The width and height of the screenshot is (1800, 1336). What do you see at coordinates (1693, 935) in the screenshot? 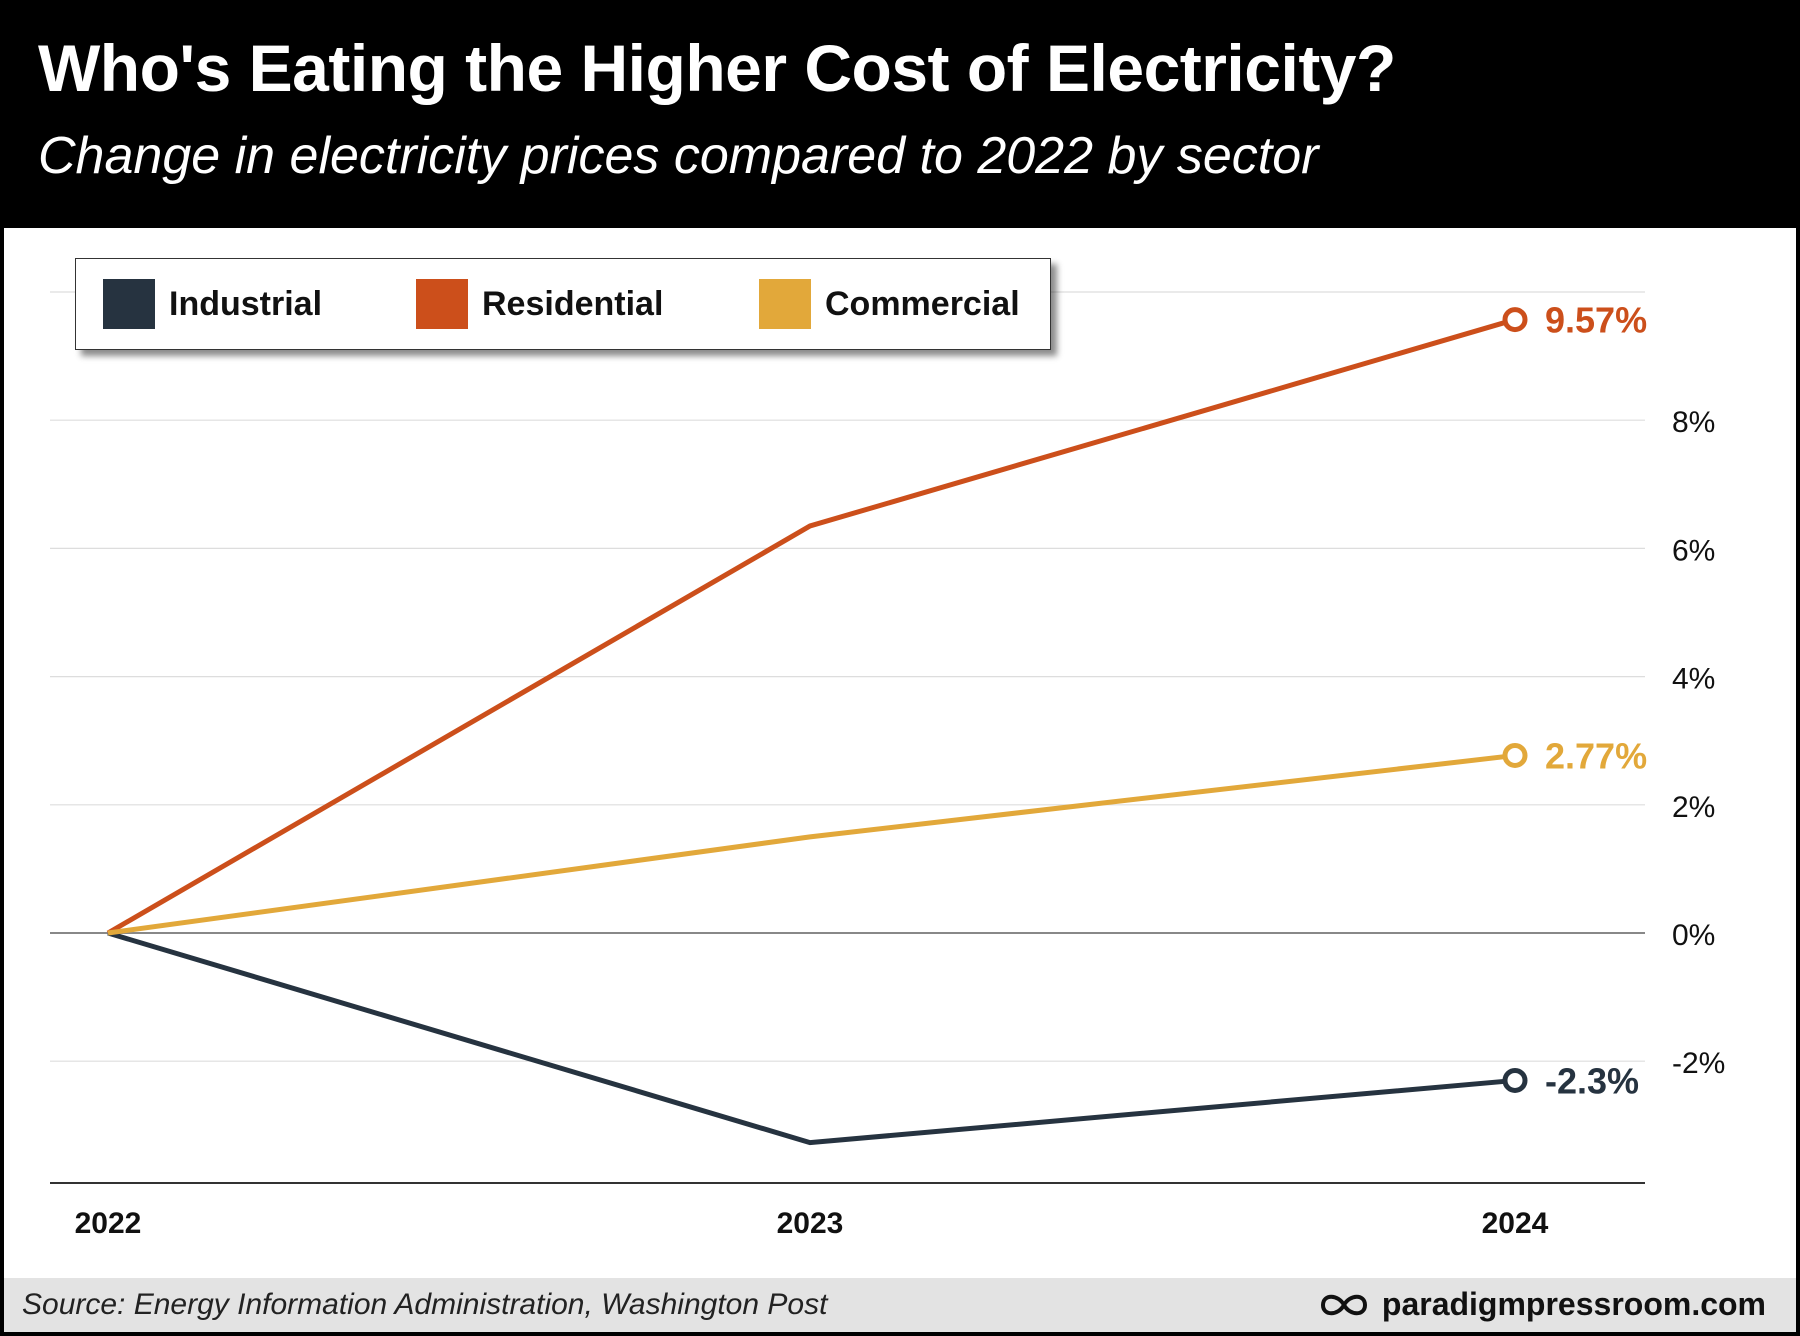
I see `y-tick-label: 0%` at bounding box center [1693, 935].